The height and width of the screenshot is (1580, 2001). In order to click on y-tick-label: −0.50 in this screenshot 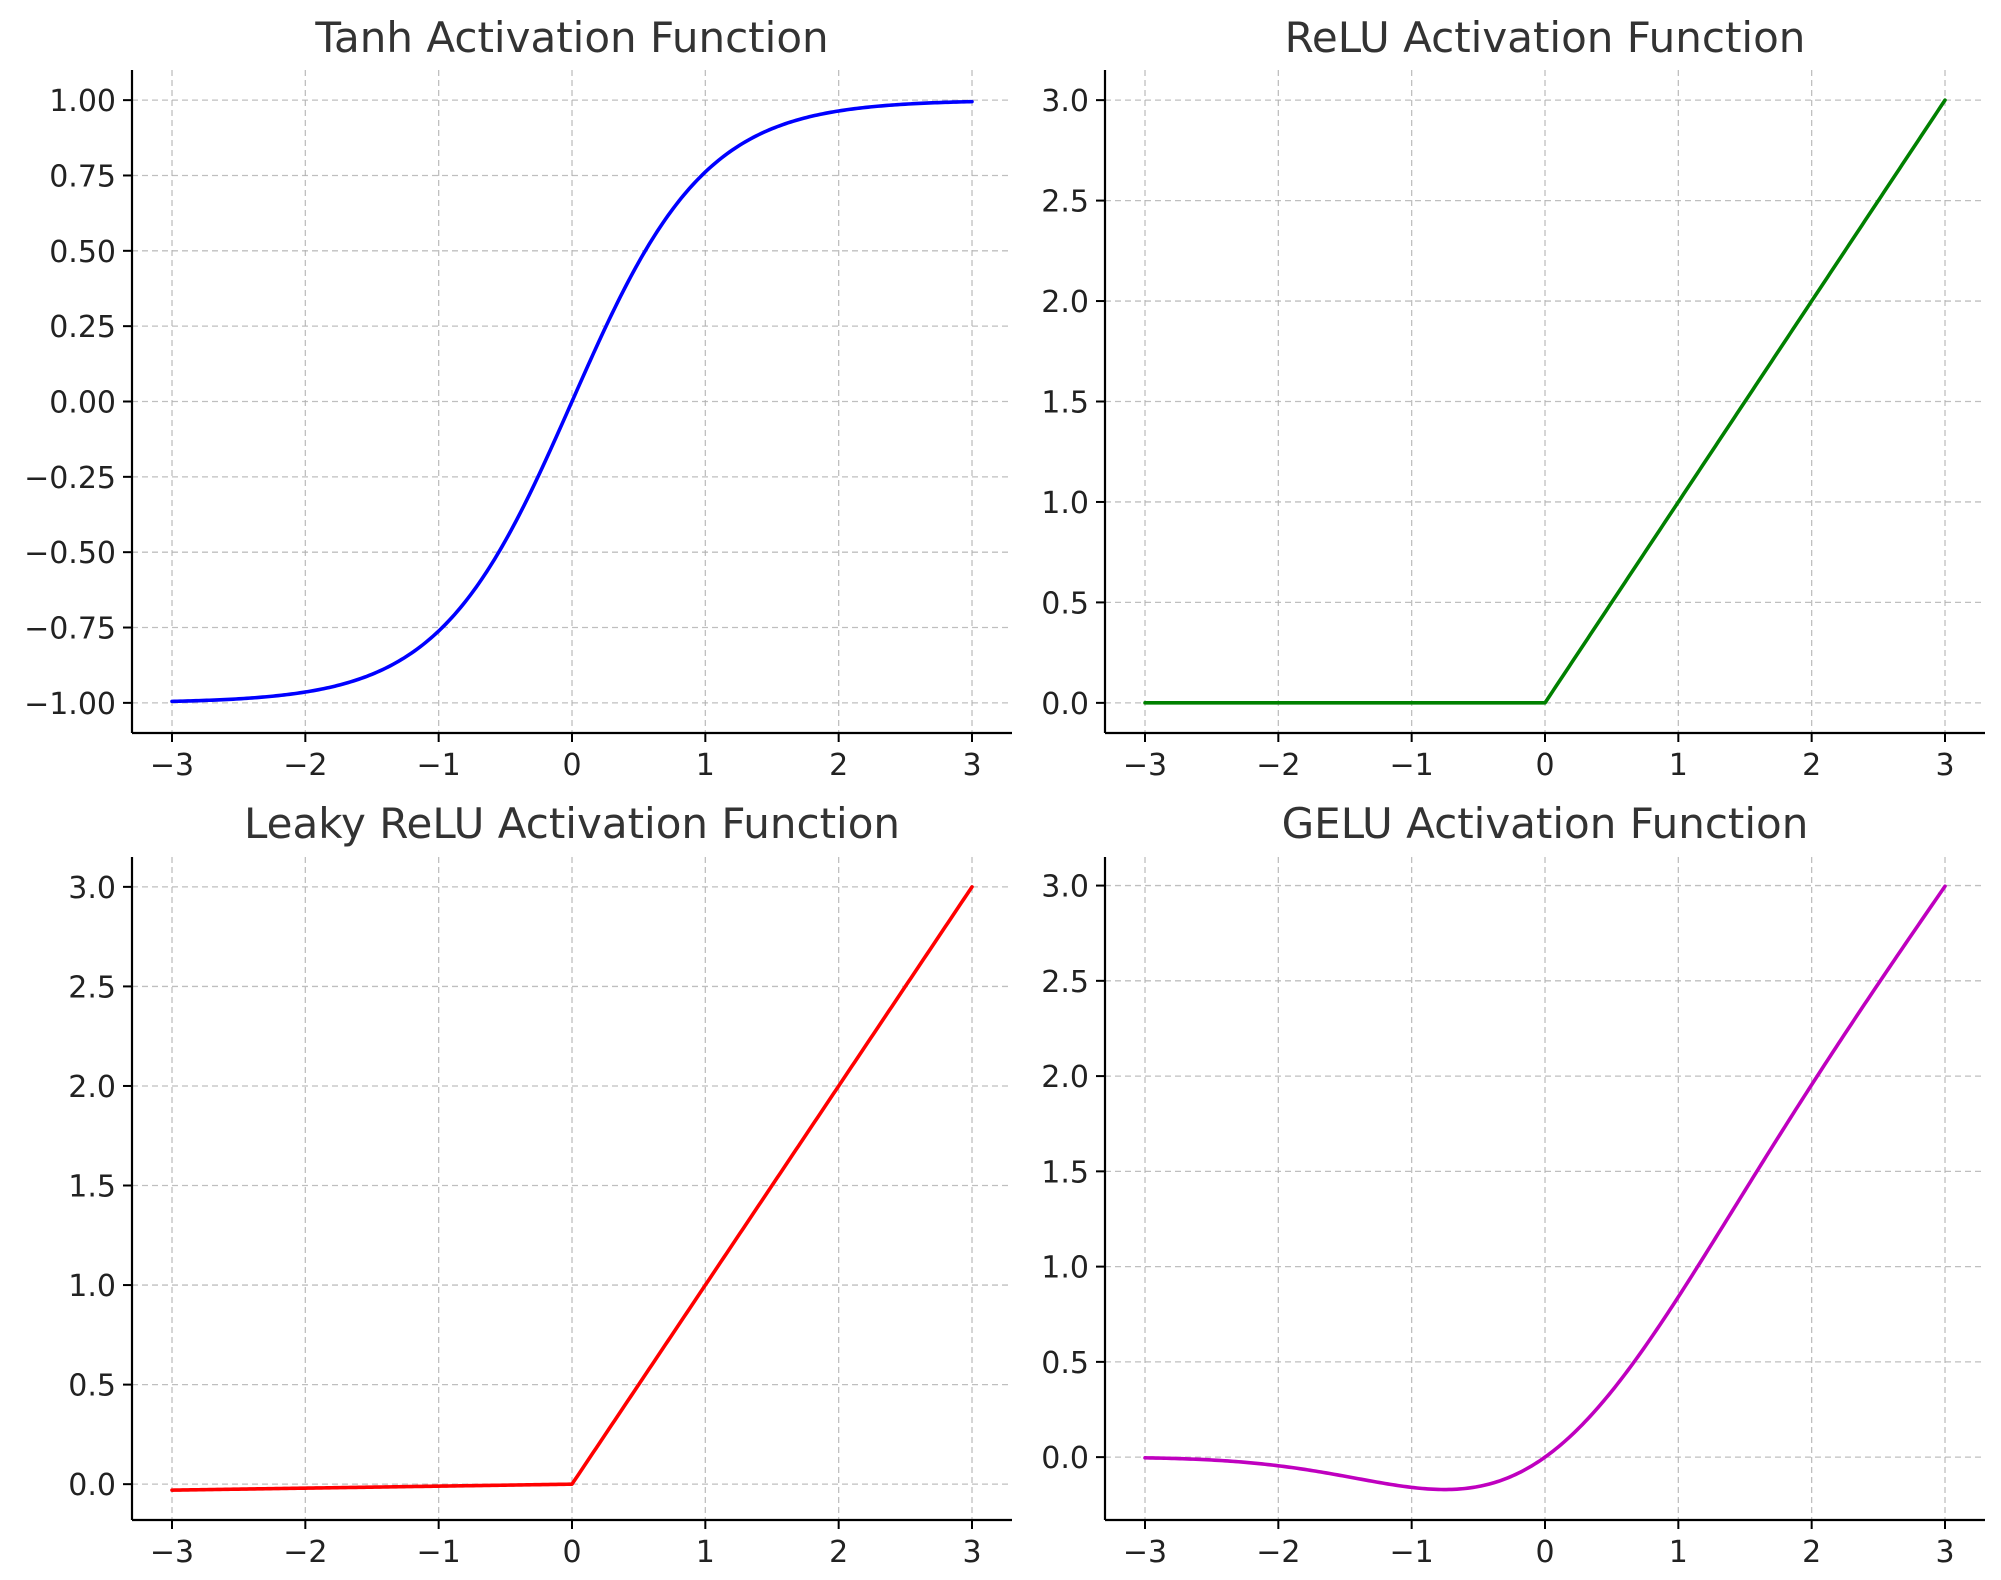, I will do `click(70, 553)`.